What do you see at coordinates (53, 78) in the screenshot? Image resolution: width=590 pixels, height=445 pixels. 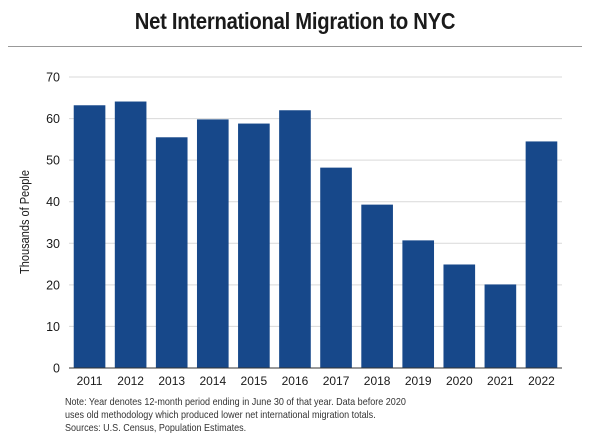 I see `y-tick-label: 70` at bounding box center [53, 78].